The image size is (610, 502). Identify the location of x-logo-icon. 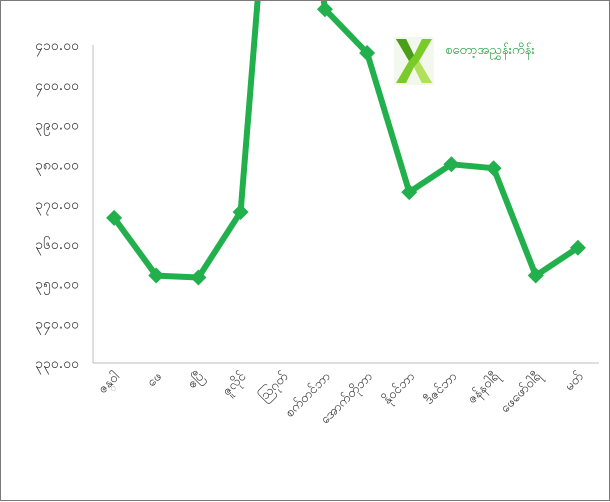
(414, 61).